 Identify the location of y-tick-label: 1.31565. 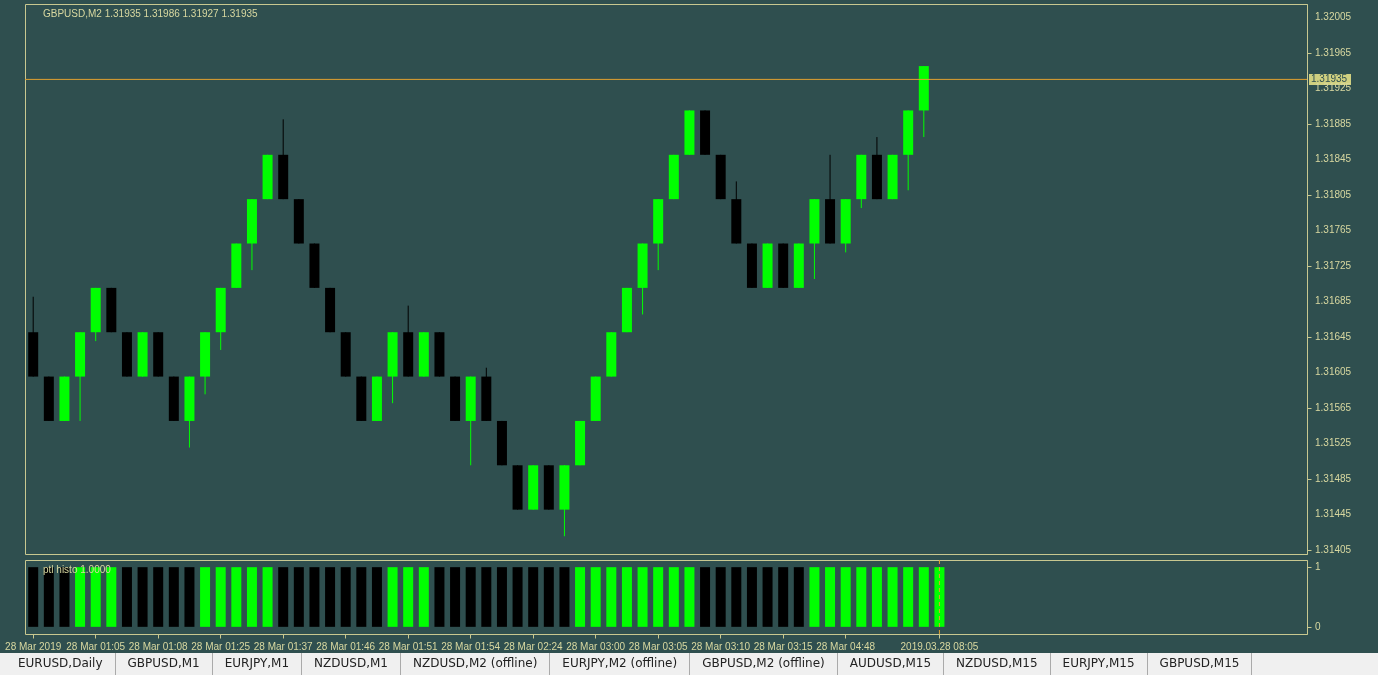
(1333, 407).